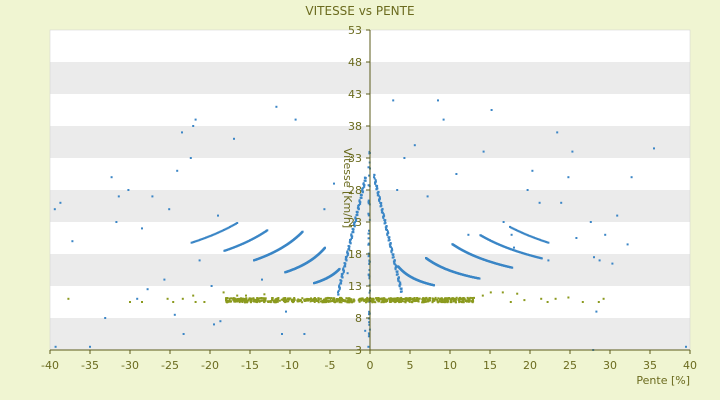  Describe the element at coordinates (355, 286) in the screenshot. I see `y-tick-label: 13` at that location.